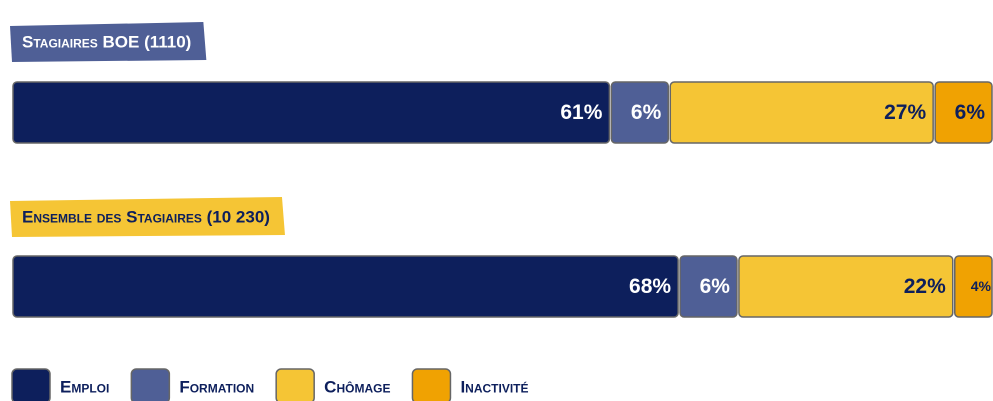  I want to click on value-label: 4%, so click(981, 286).